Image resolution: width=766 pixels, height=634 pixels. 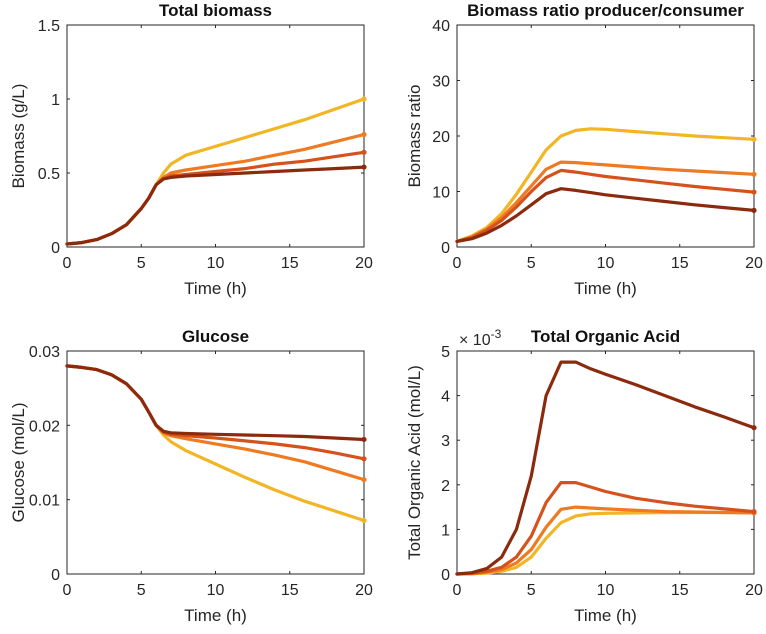 What do you see at coordinates (414, 462) in the screenshot?
I see `y-axis-label: Total Organic Acid (mol/L)` at bounding box center [414, 462].